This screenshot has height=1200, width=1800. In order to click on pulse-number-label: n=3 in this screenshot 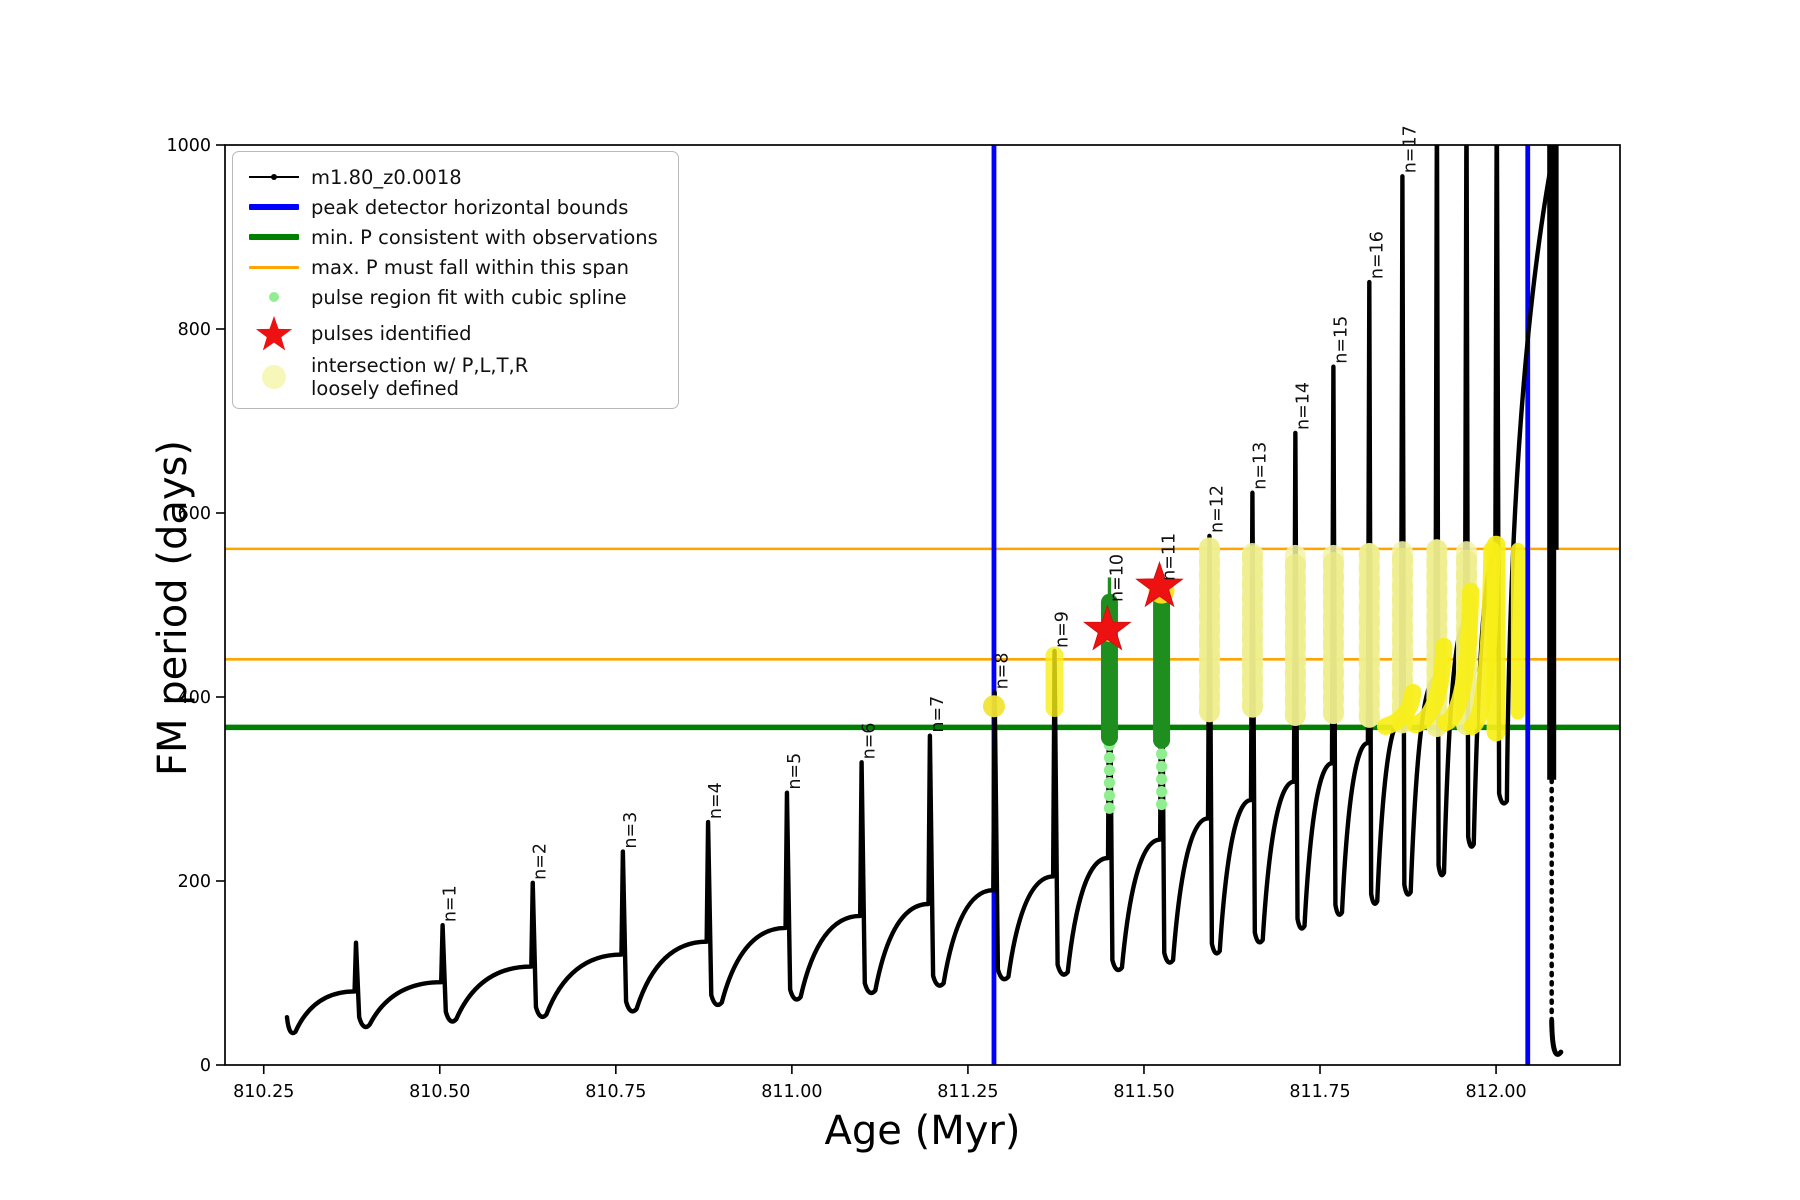, I will do `click(631, 830)`.